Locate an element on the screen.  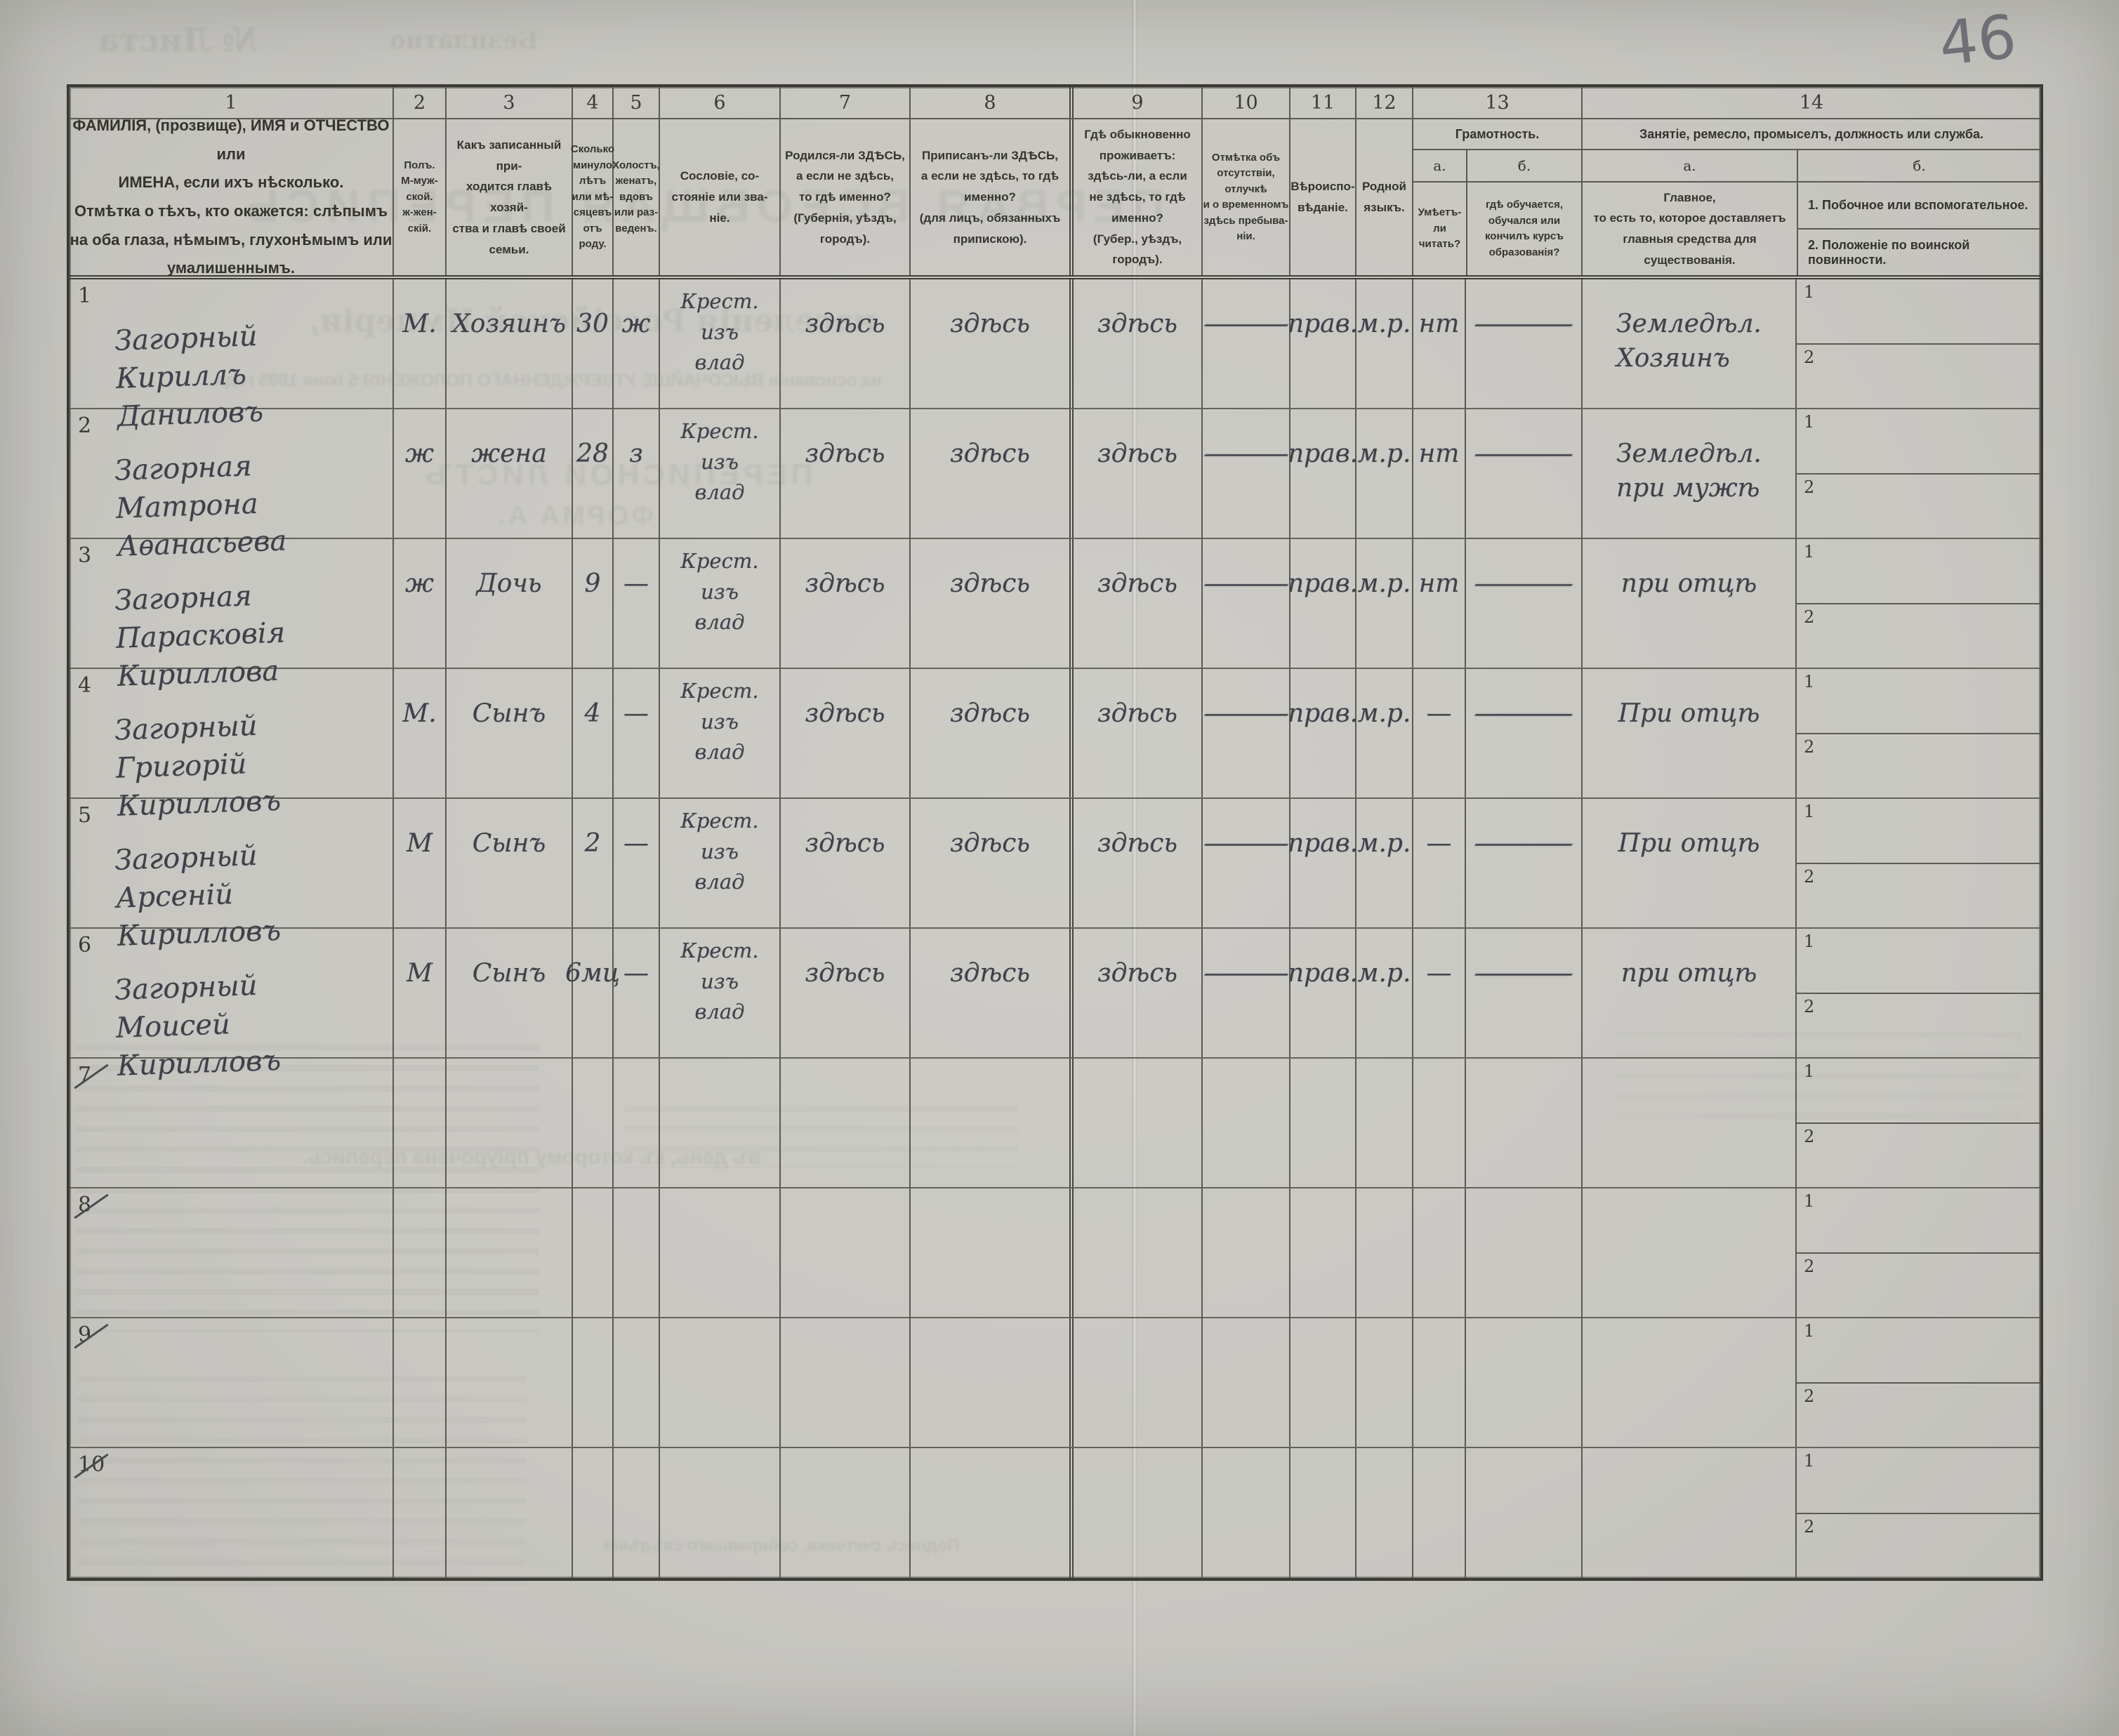
sex-entry: ж is located at coordinates (420, 583).